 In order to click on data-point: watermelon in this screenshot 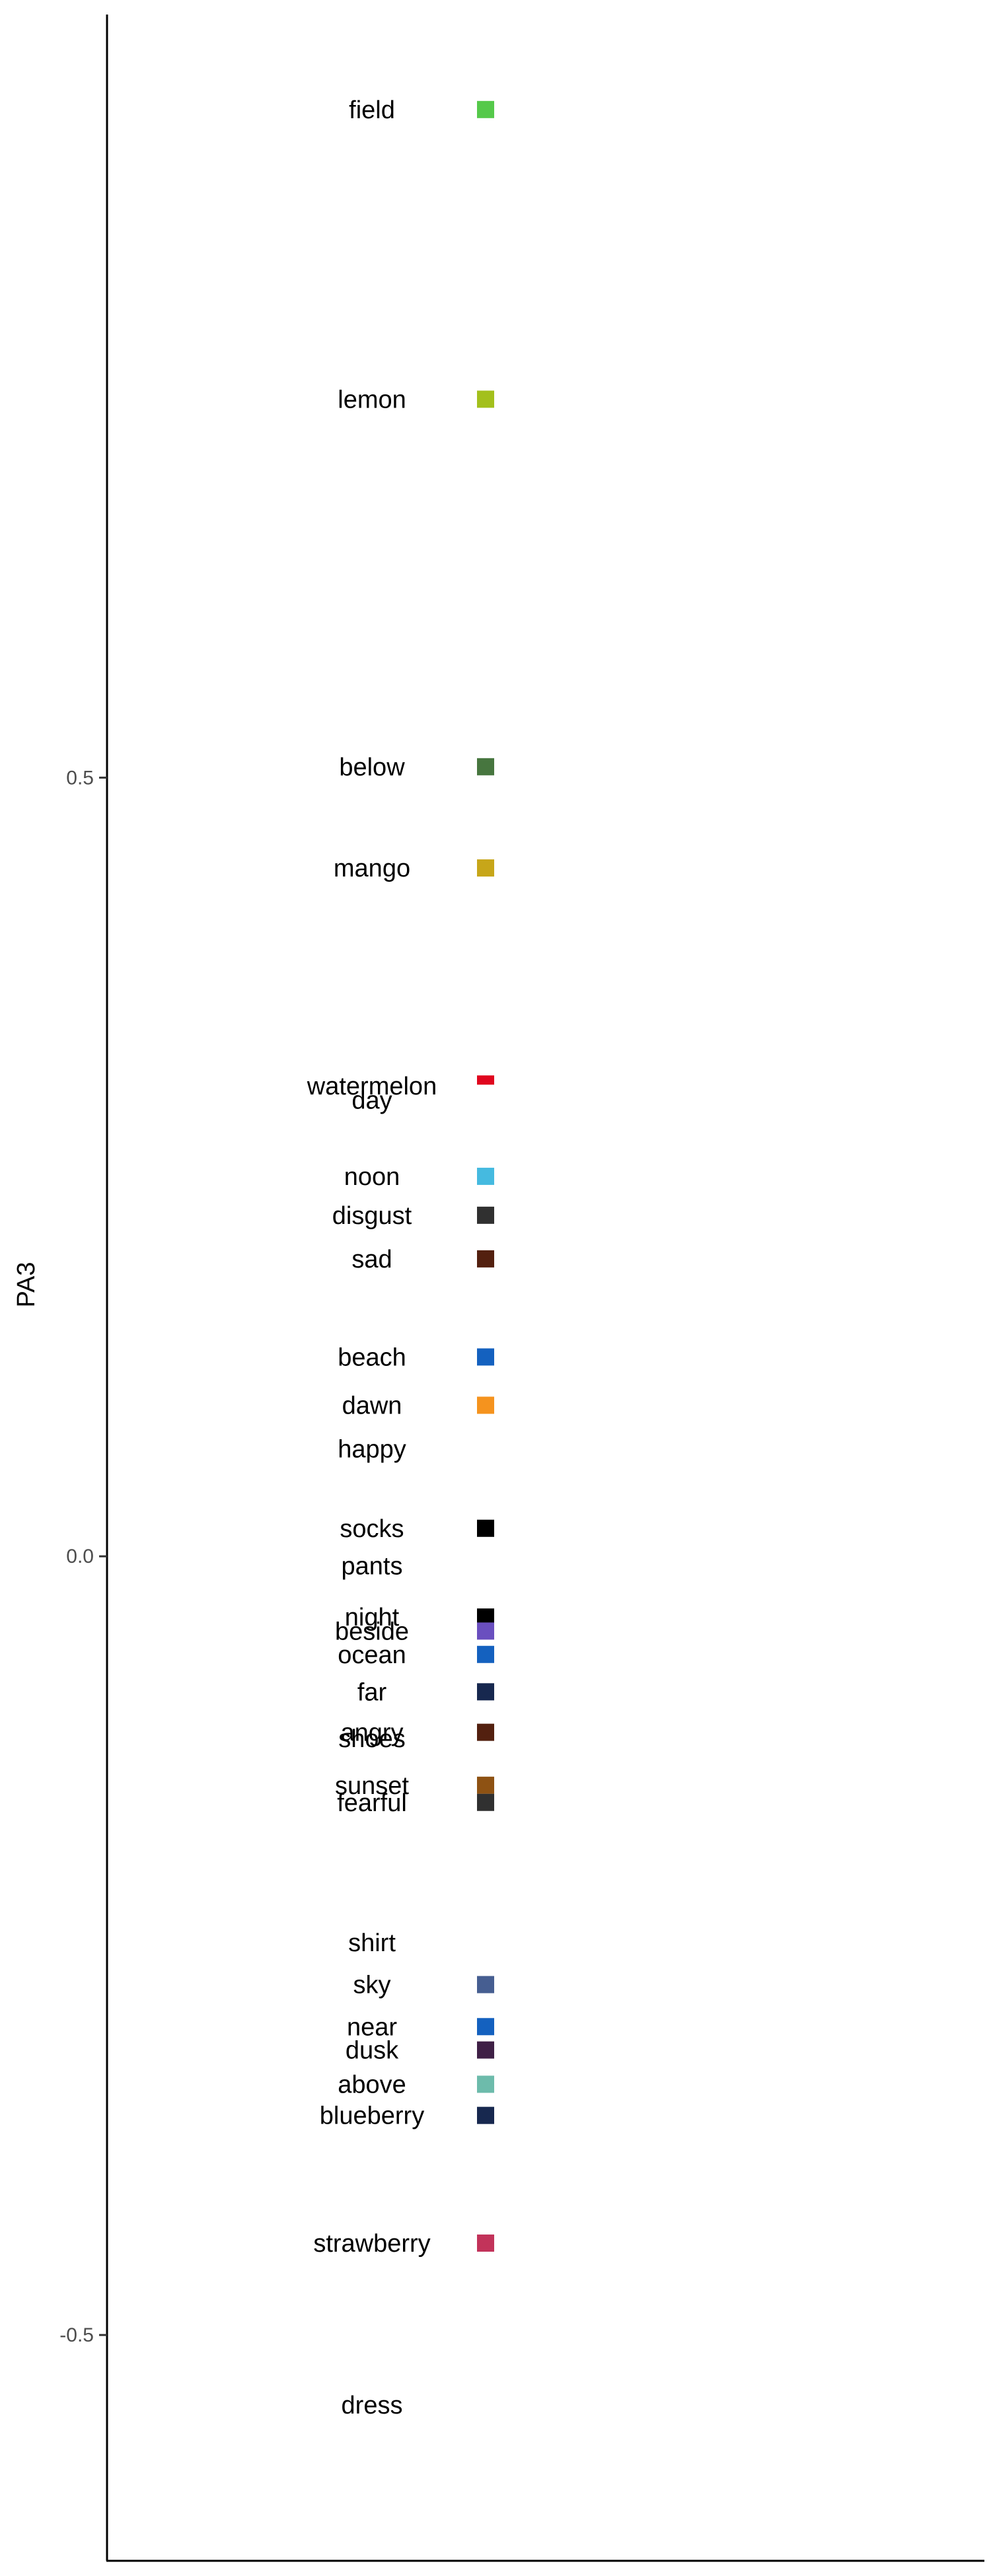, I will do `click(400, 1086)`.